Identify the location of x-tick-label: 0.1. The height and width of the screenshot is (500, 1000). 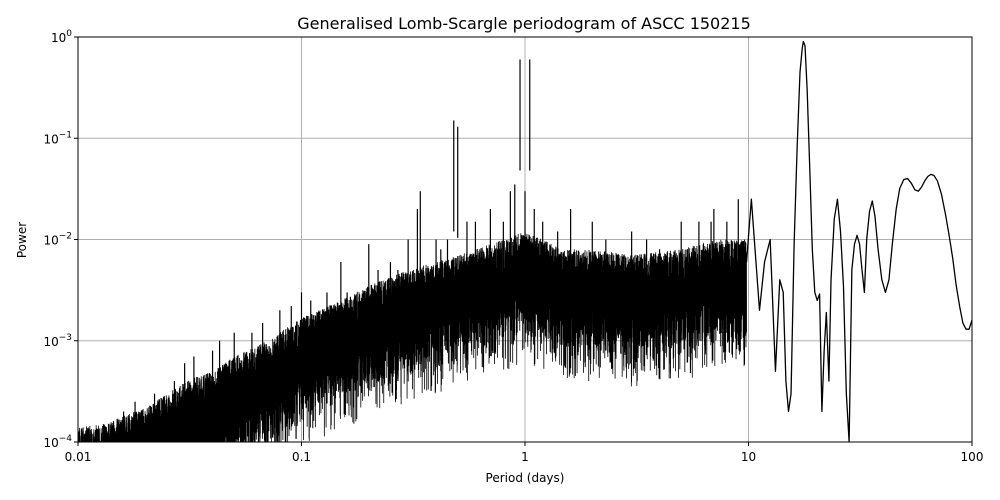
(301, 457).